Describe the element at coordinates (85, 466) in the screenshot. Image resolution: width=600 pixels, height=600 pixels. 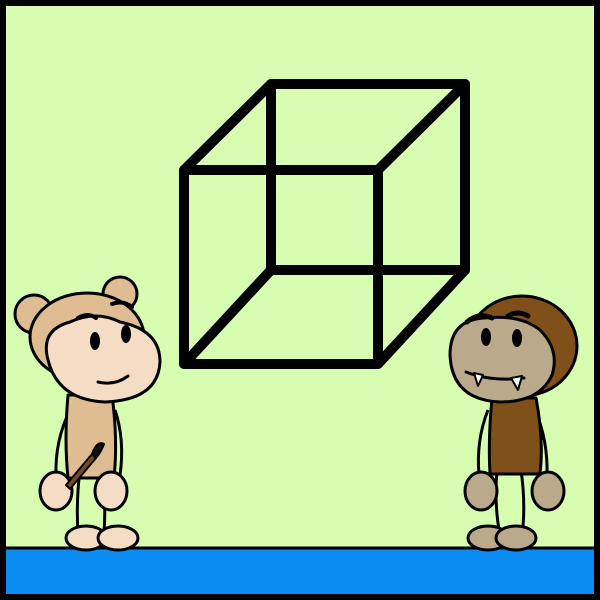
I see `paintbrush` at that location.